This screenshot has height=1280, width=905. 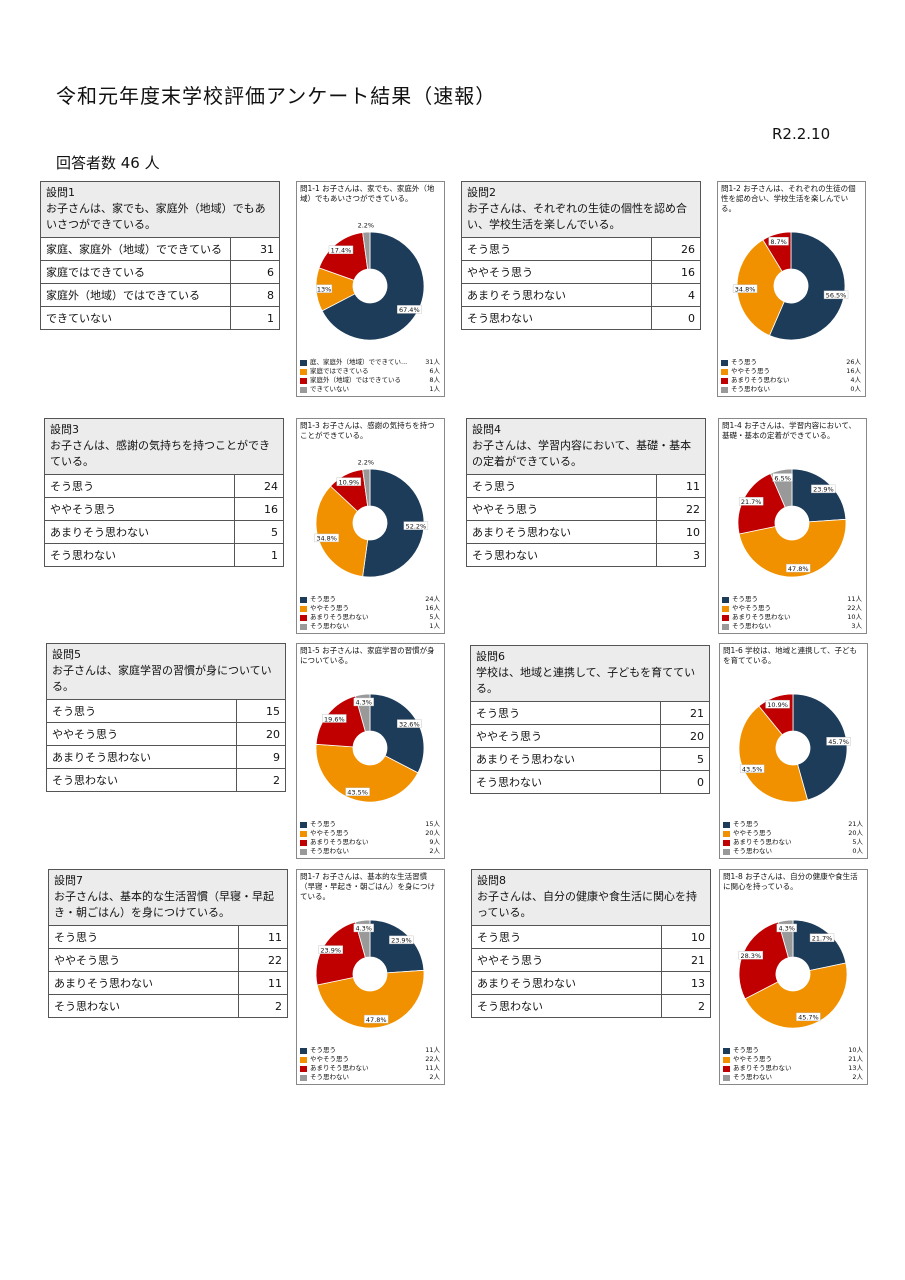 What do you see at coordinates (855, 380) in the screenshot?
I see `legend-value: 4人` at bounding box center [855, 380].